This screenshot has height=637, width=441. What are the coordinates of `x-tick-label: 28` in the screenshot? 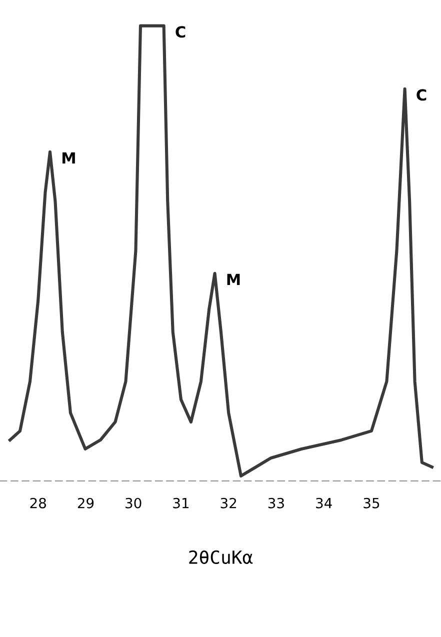 It's located at (38, 503).